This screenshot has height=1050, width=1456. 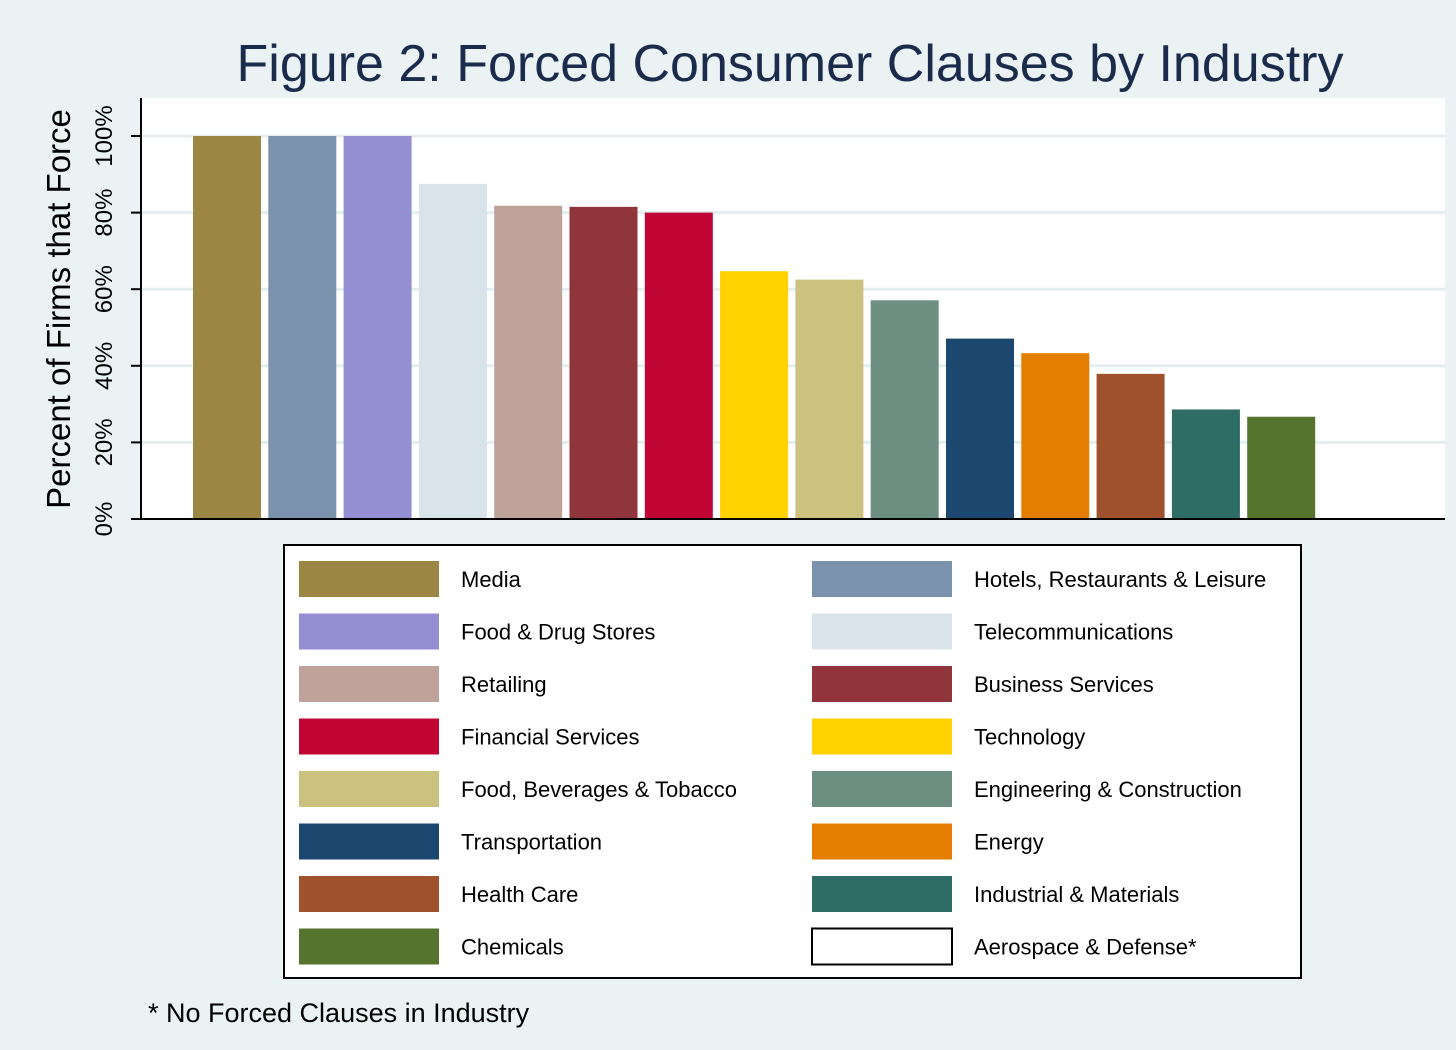 What do you see at coordinates (104, 289) in the screenshot?
I see `y-tick-label: 60%` at bounding box center [104, 289].